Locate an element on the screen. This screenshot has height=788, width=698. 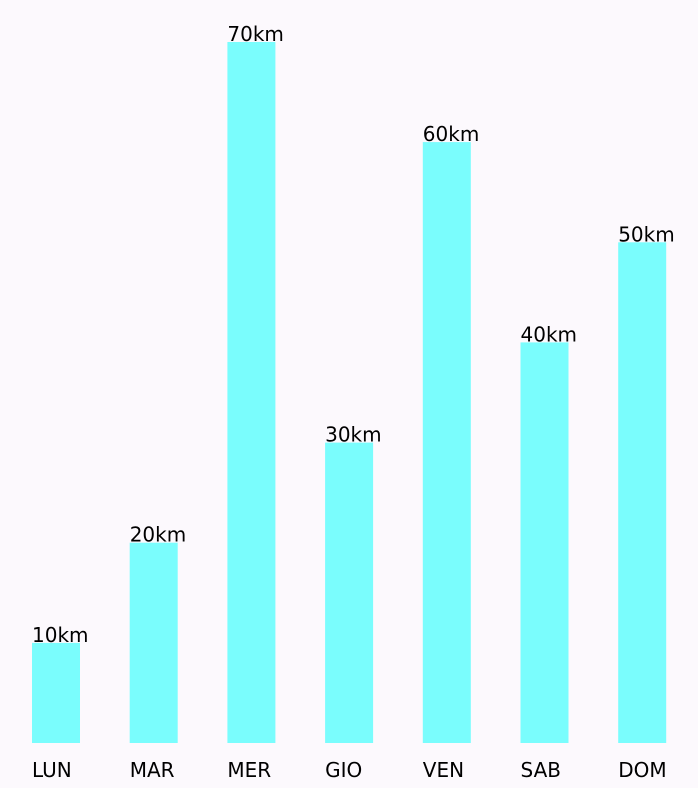
value-label-mer: 70km is located at coordinates (255, 34).